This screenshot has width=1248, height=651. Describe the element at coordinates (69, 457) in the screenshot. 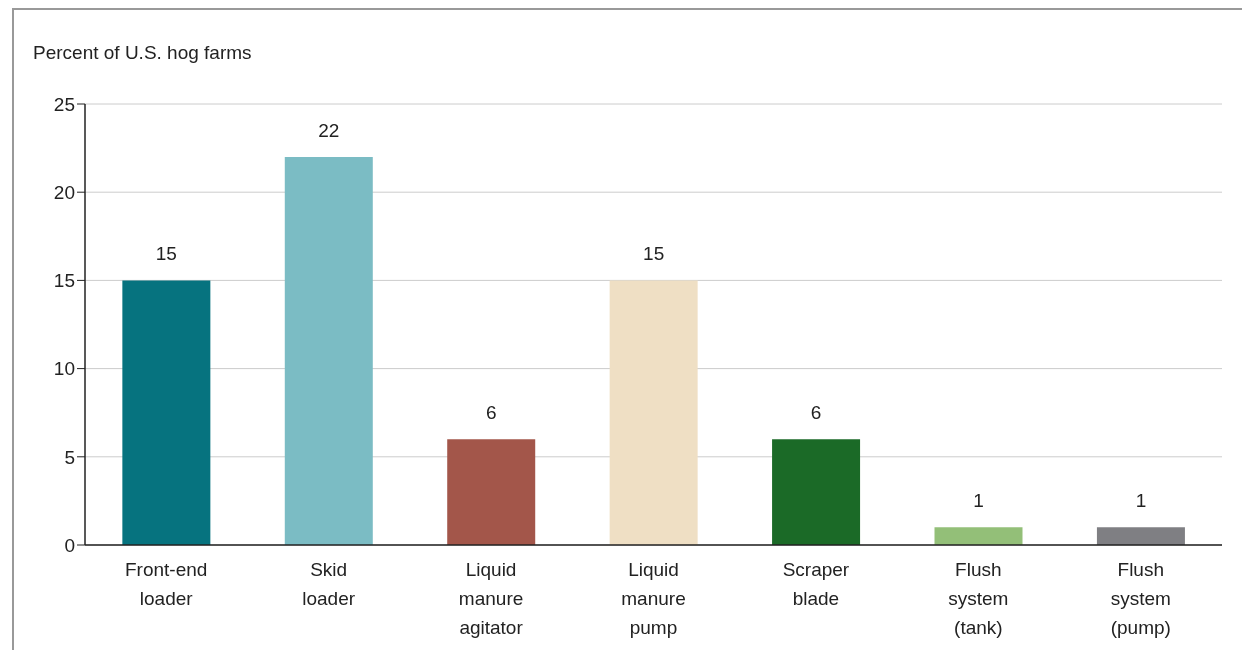

I see `y-tick-label: 5` at that location.